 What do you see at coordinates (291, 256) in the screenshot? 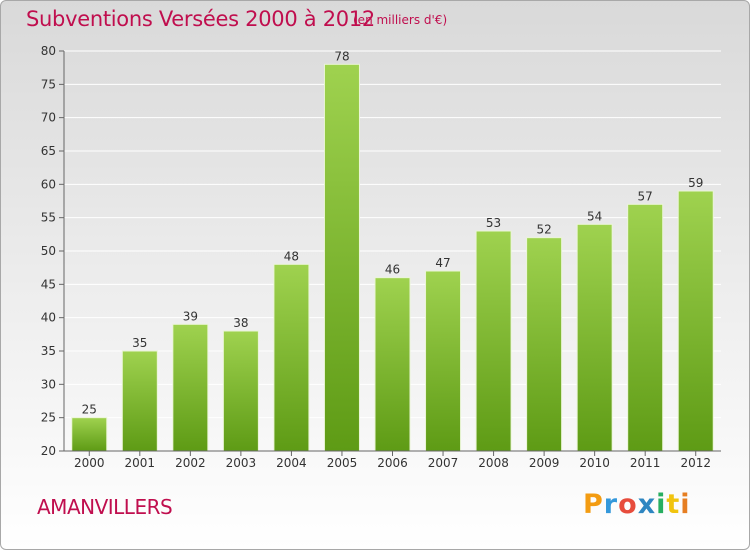
I see `data-label: 48` at bounding box center [291, 256].